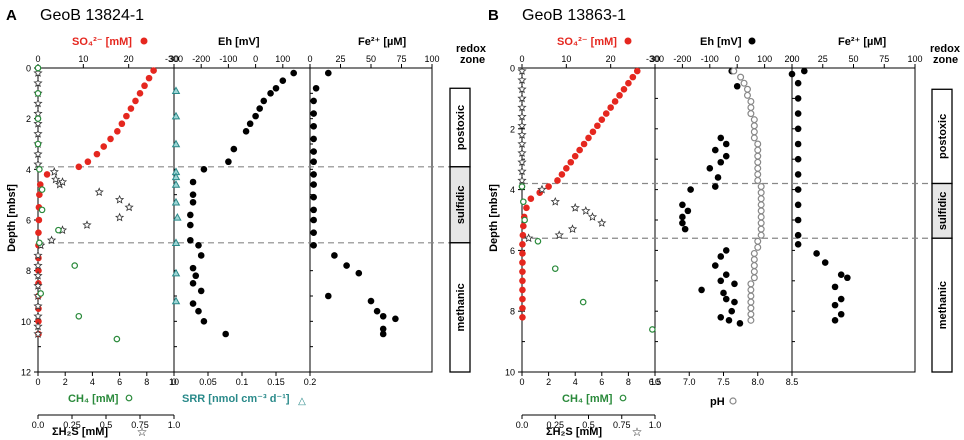 This screenshot has width=964, height=440. Describe the element at coordinates (737, 59) in the screenshot. I see `b-eh-tick-label: 0` at that location.